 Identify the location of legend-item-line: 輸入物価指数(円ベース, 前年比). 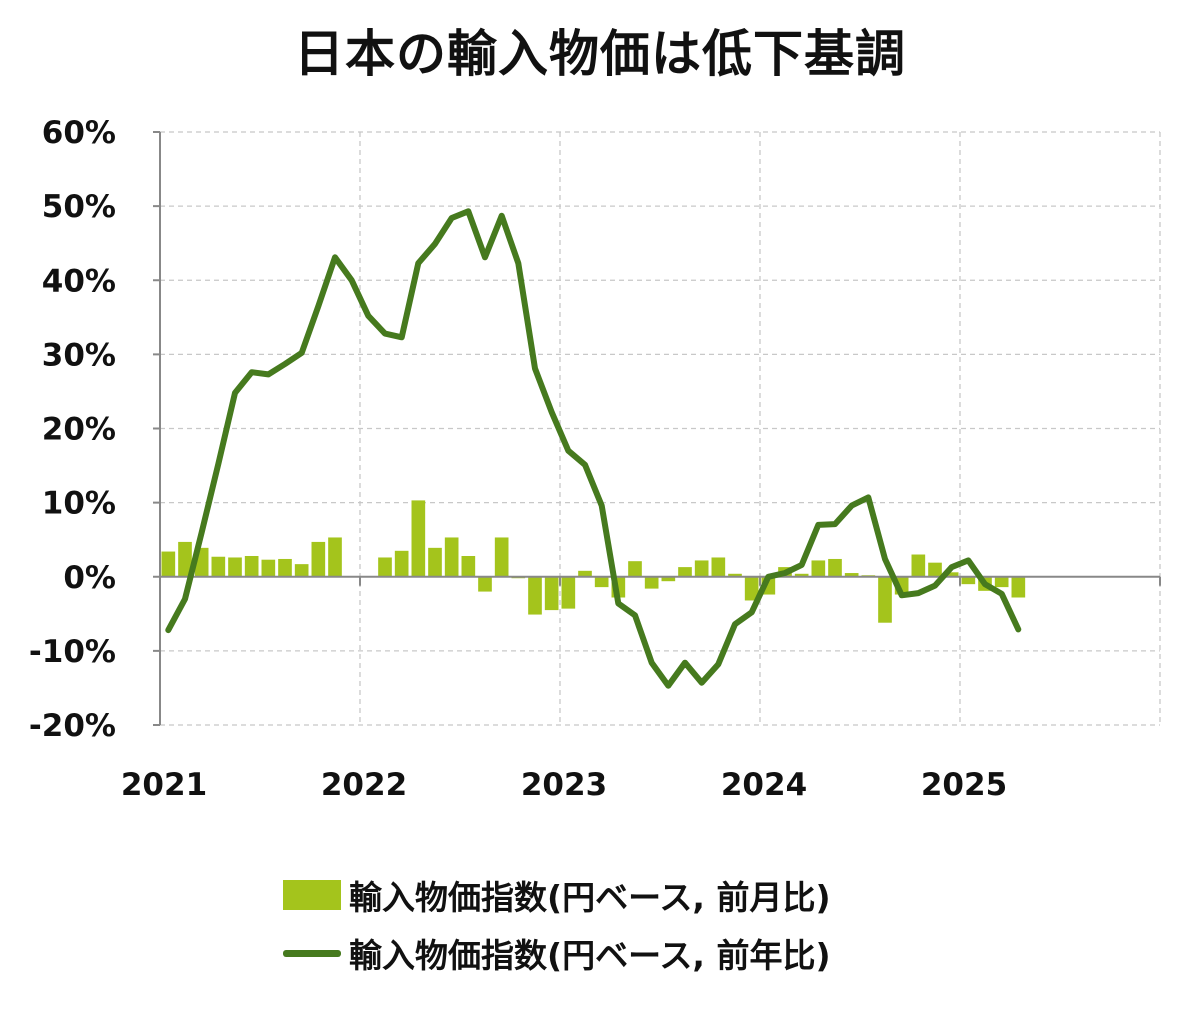
(557, 953).